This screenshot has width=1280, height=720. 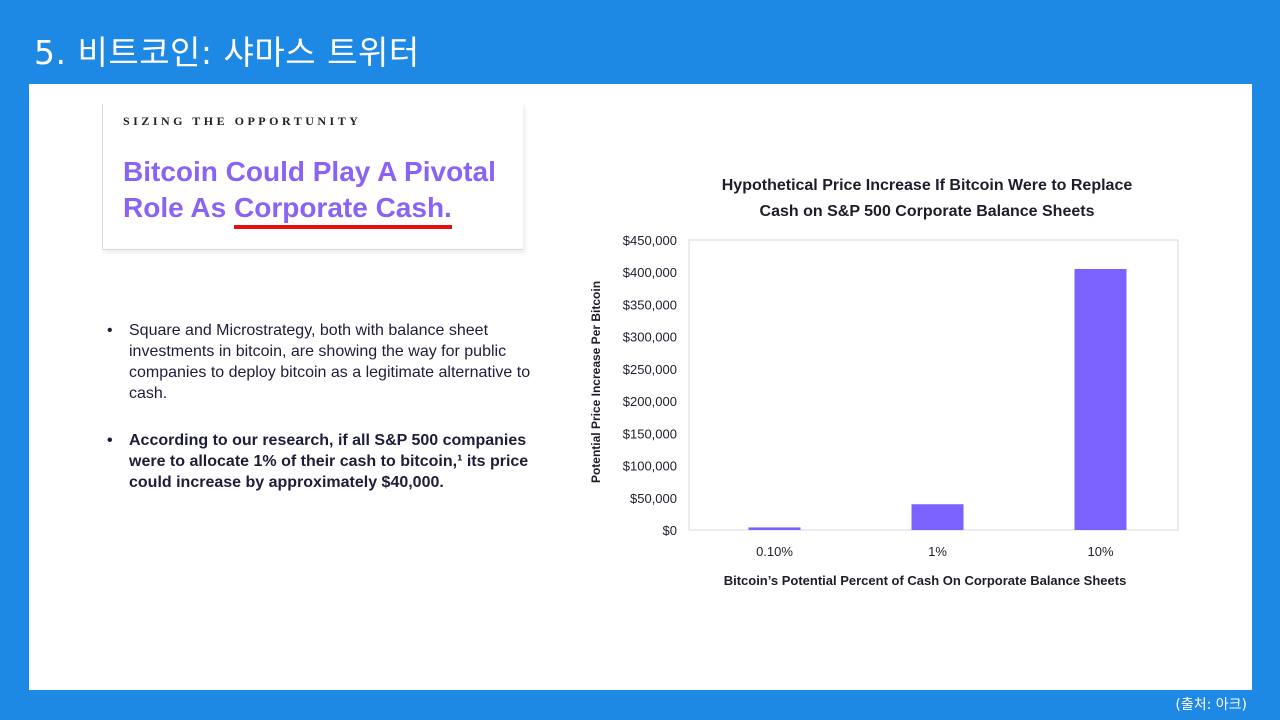 I want to click on heading-text: Bitcoin Could Play A Pivotal Role As, so click(x=309, y=189).